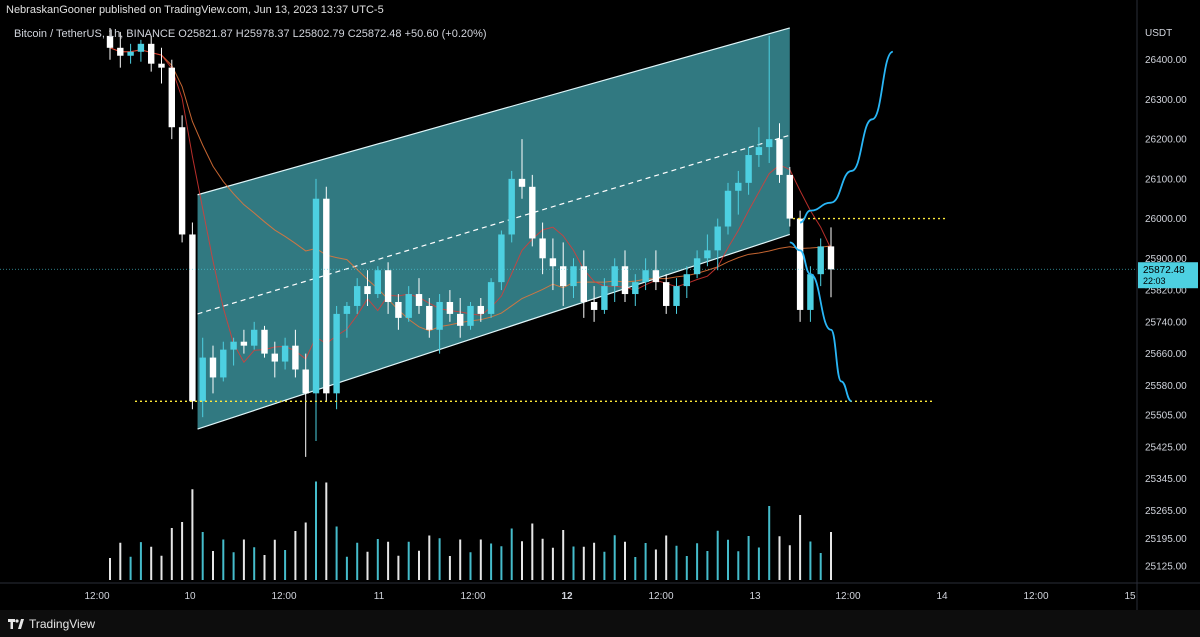 Image resolution: width=1200 pixels, height=637 pixels. I want to click on channel-upper-line, so click(493, 111).